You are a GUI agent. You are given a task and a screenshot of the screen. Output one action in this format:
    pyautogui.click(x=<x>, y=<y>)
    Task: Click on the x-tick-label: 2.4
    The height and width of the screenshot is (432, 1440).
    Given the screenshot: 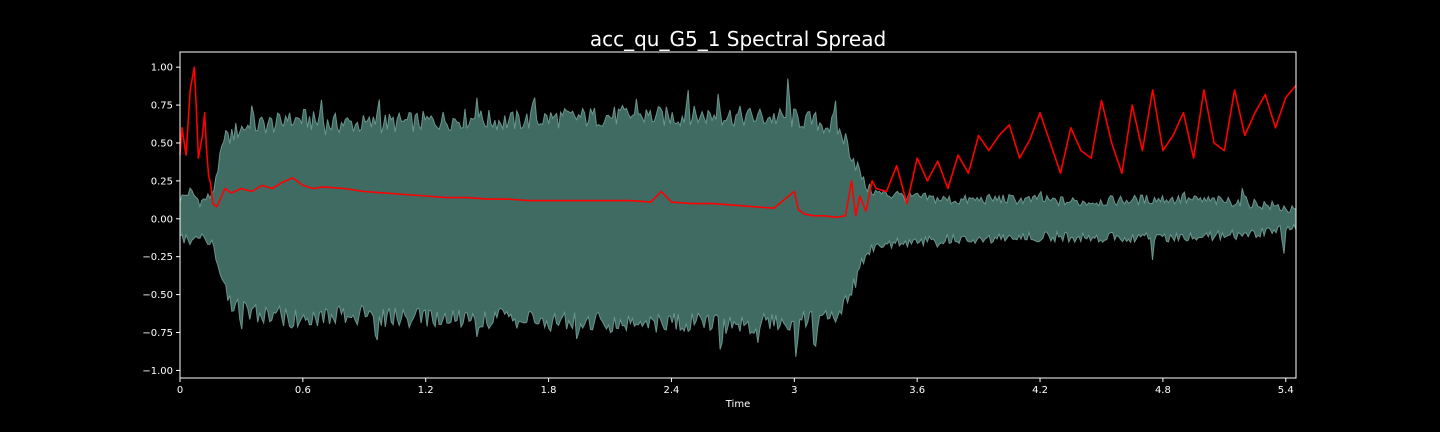 What is the action you would take?
    pyautogui.click(x=671, y=390)
    